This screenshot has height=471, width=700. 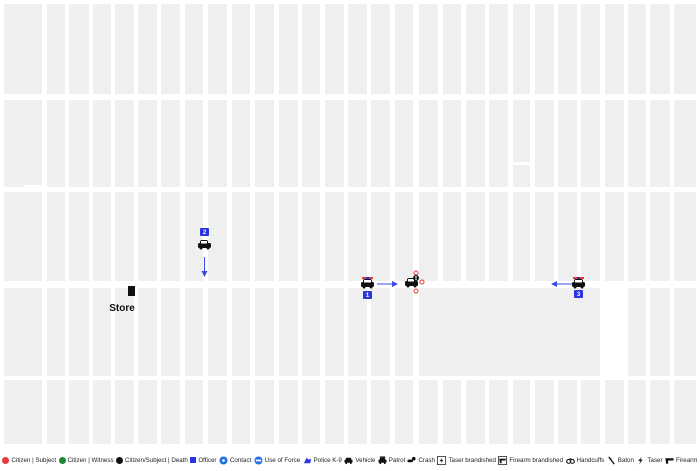 What do you see at coordinates (536, 460) in the screenshot?
I see `legend-label: Firearm brandished` at bounding box center [536, 460].